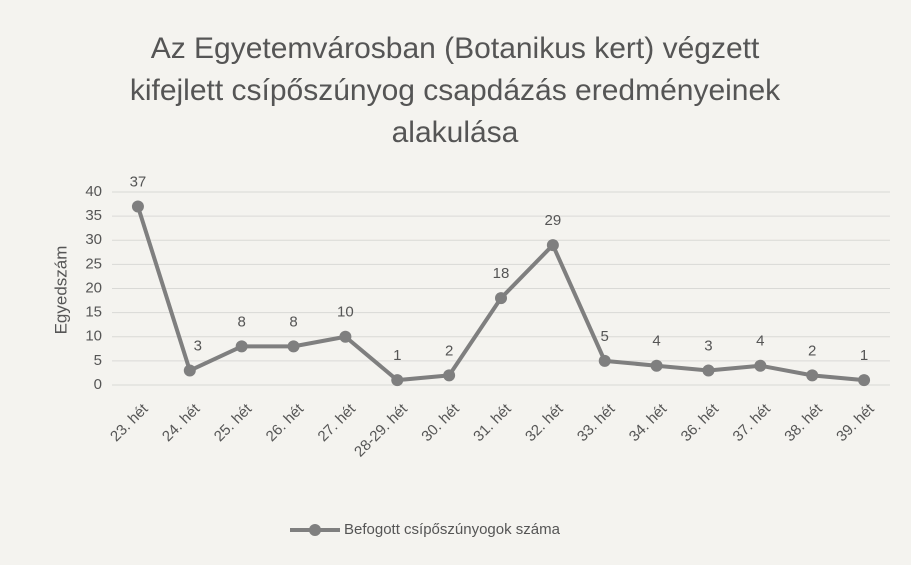  I want to click on y-tick-label: 10, so click(93, 336).